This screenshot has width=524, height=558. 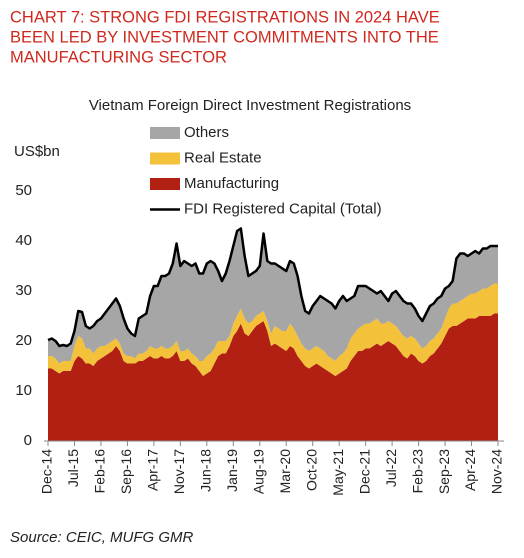 What do you see at coordinates (391, 468) in the screenshot?
I see `x-tick-label: Jul-22` at bounding box center [391, 468].